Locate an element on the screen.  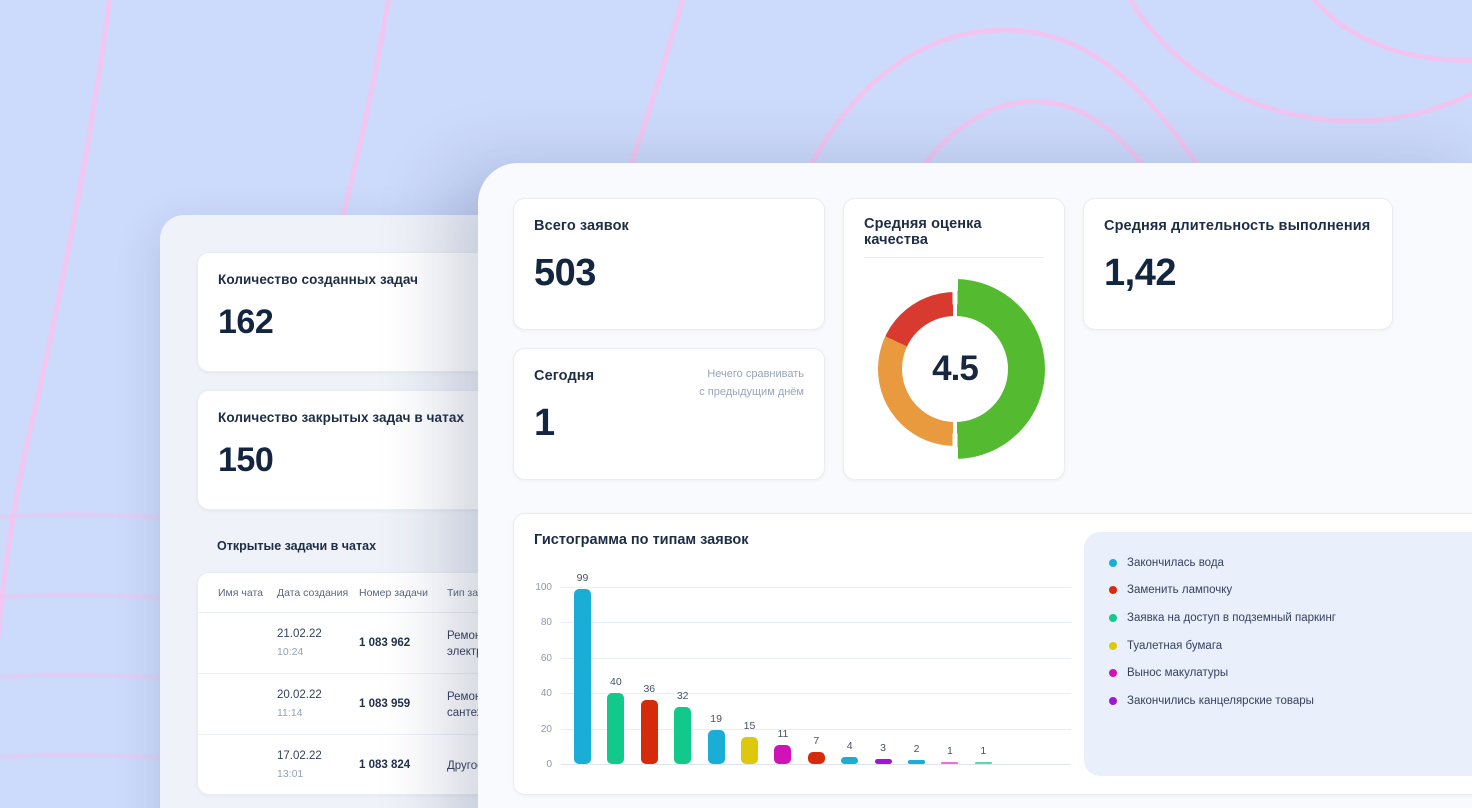
histogram-title: Гистограмма по типам заявок is located at coordinates (641, 540).